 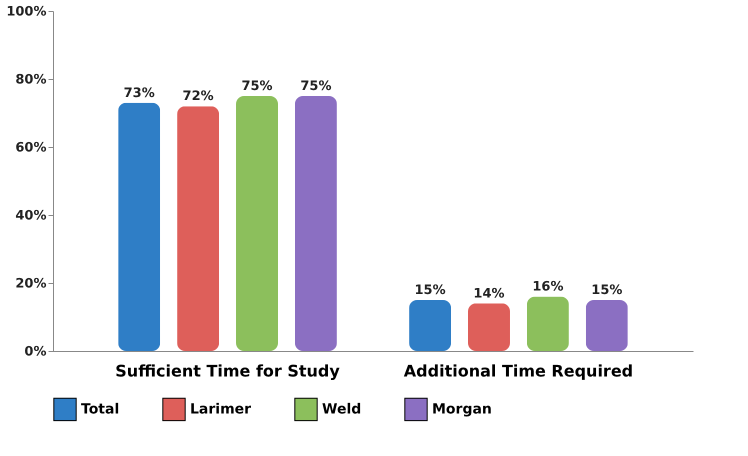 What do you see at coordinates (489, 294) in the screenshot?
I see `data-label: 14%` at bounding box center [489, 294].